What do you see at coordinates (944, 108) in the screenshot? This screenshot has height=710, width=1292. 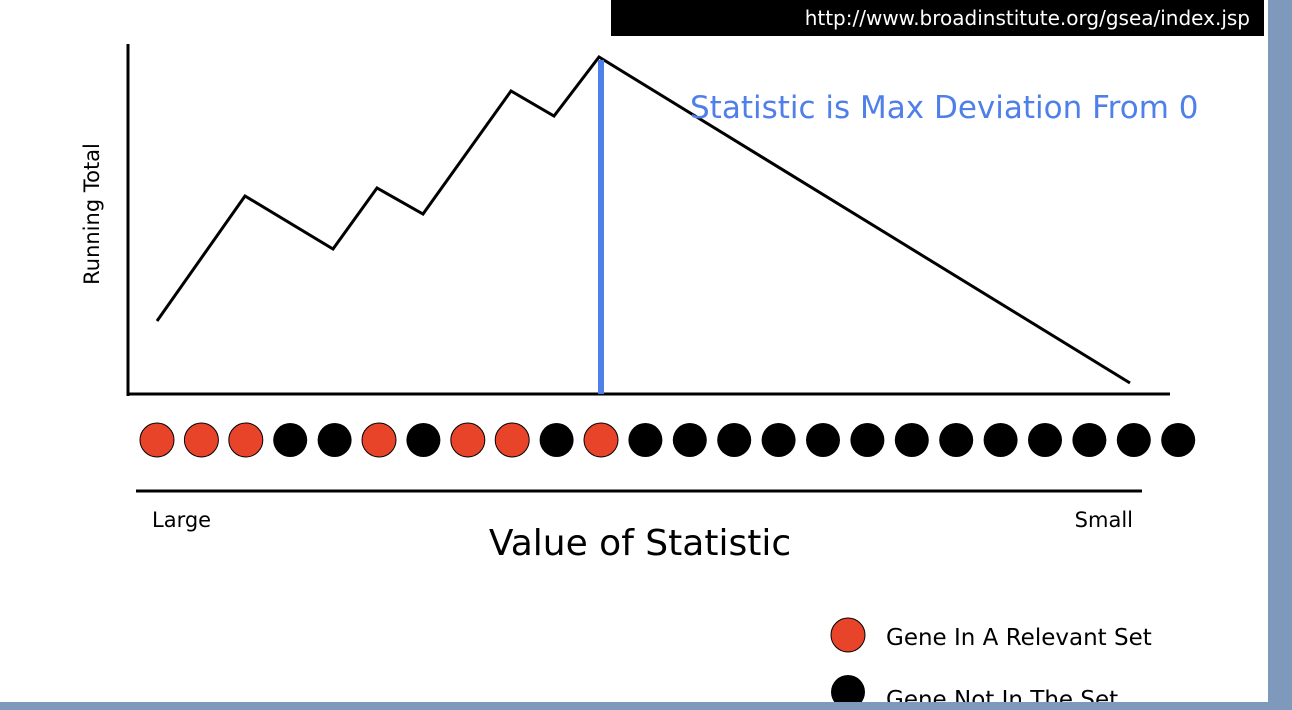 I see `max-deviation-annotation: Statistic is Max Deviation From 0` at bounding box center [944, 108].